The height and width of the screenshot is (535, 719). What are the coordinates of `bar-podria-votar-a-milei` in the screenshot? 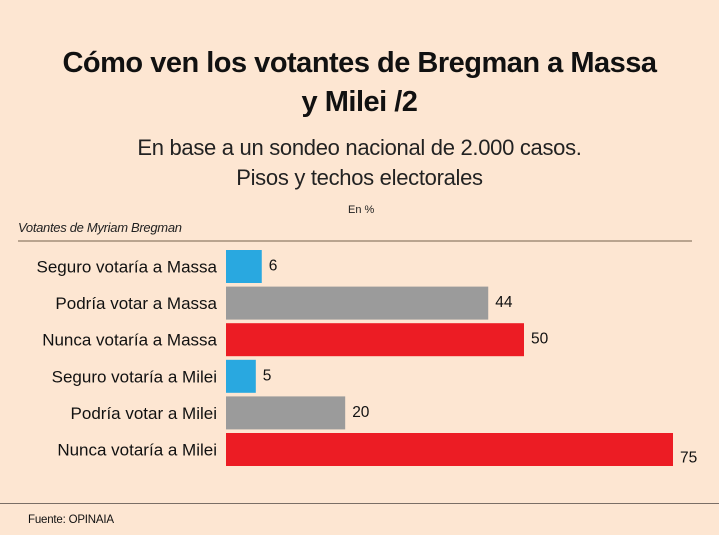 It's located at (286, 413).